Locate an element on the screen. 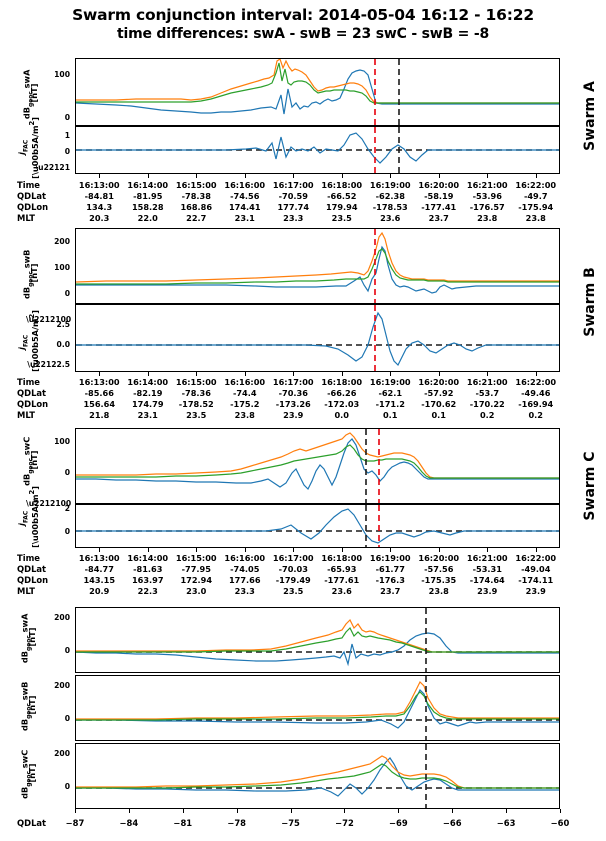 The width and height of the screenshot is (606, 841). series-orange-bottomA is located at coordinates (317, 635).